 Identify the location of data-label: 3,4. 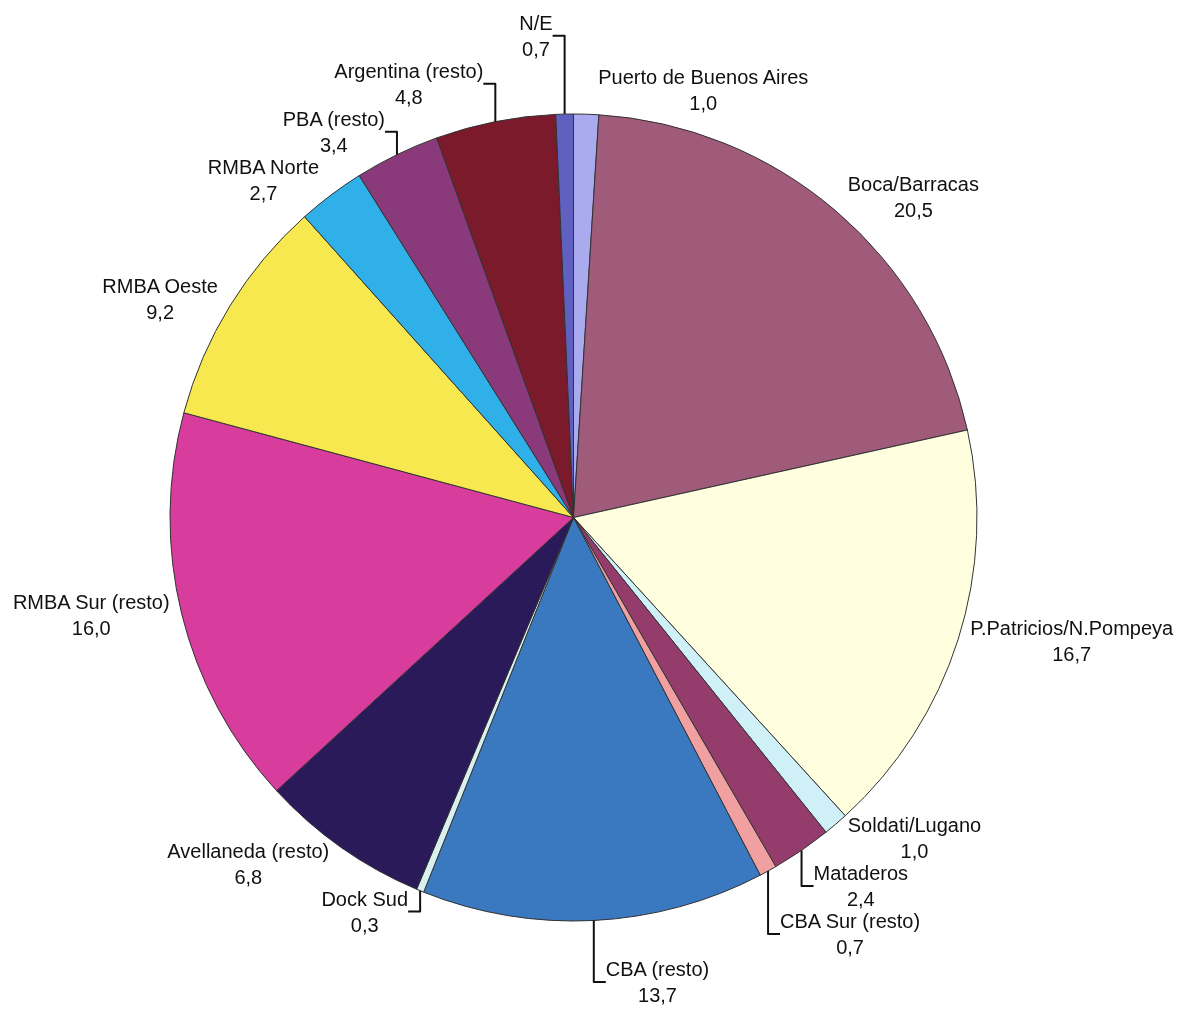
(333, 144).